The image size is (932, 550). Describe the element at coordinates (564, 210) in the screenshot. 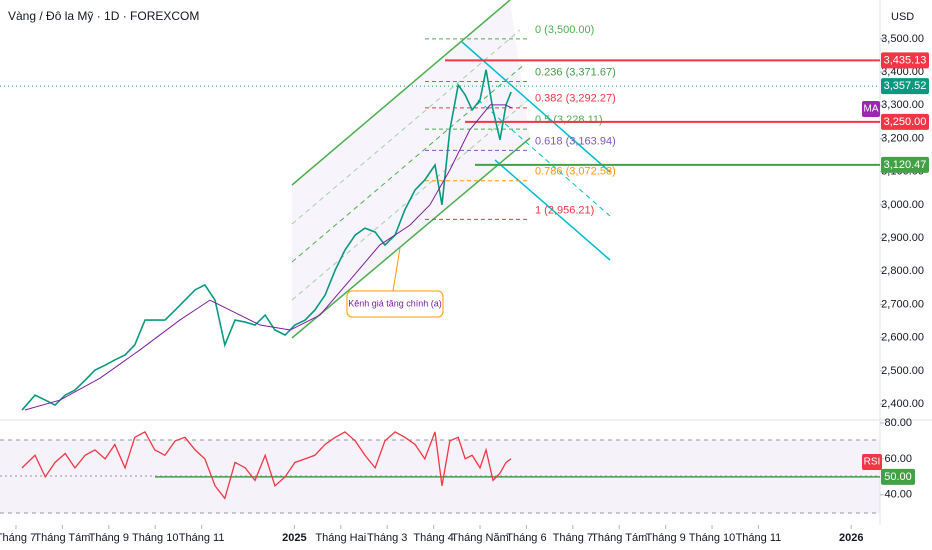

I see `fib-label: 1 (2,956.21)` at that location.